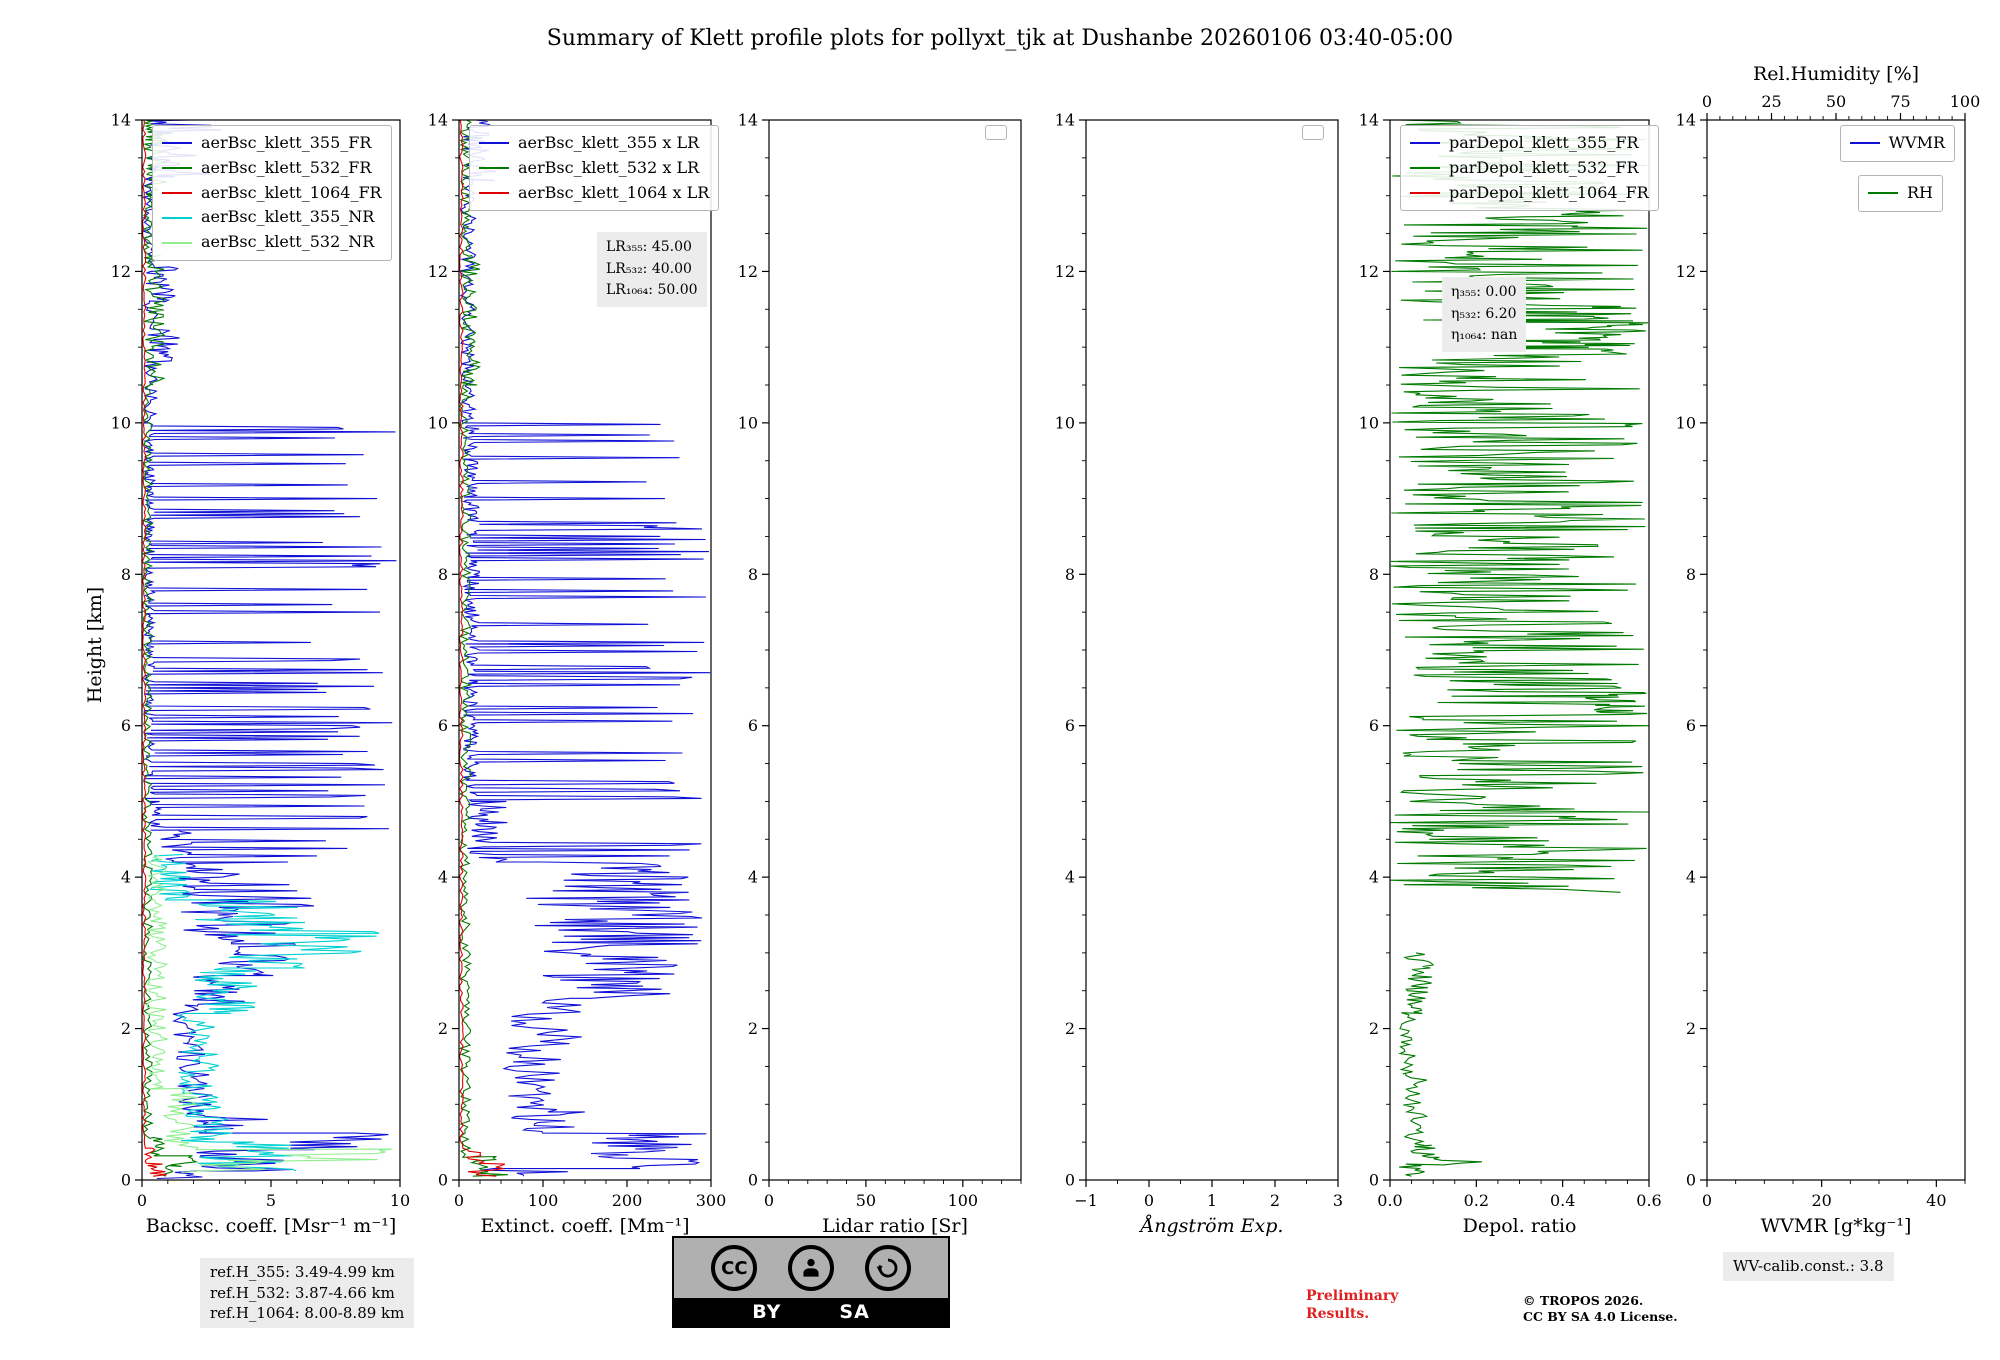 This screenshot has width=2000, height=1360. I want to click on legend-item-label: aerBsc_klett_355_NR, so click(288, 217).